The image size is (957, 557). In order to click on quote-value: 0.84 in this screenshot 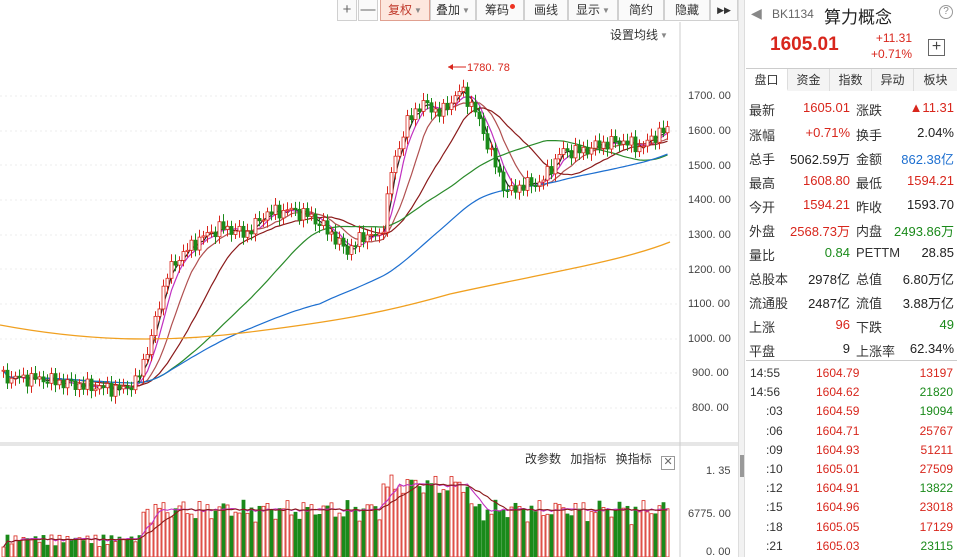, I will do `click(837, 252)`.